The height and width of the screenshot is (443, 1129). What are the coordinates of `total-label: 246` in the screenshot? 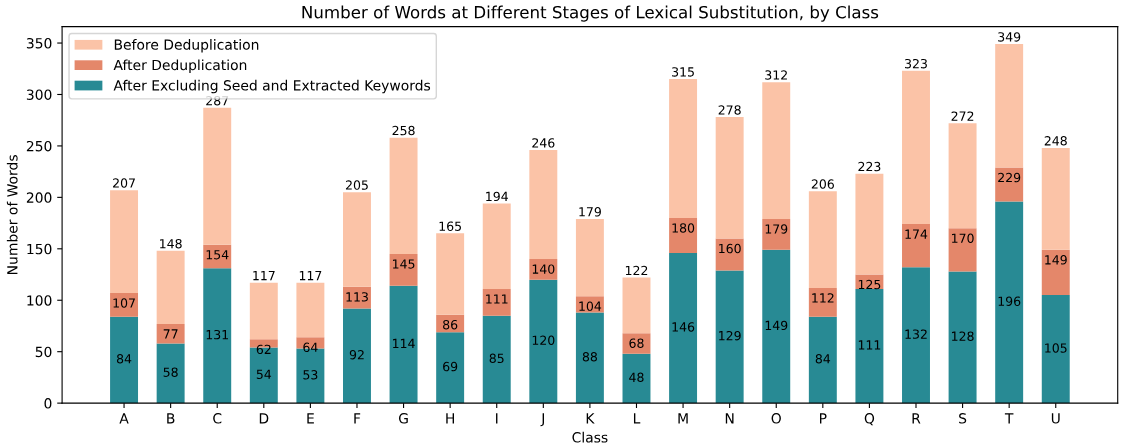 It's located at (543, 143).